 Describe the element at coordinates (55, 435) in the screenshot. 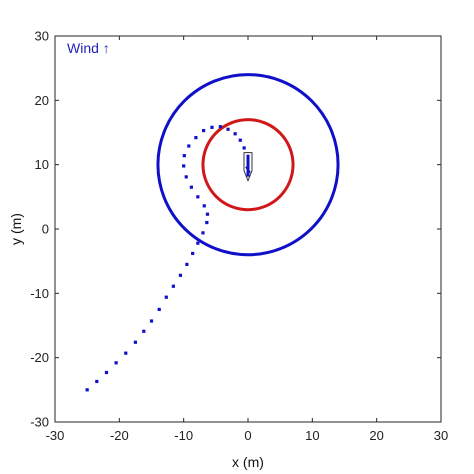

I see `x-tick-label: -30` at that location.